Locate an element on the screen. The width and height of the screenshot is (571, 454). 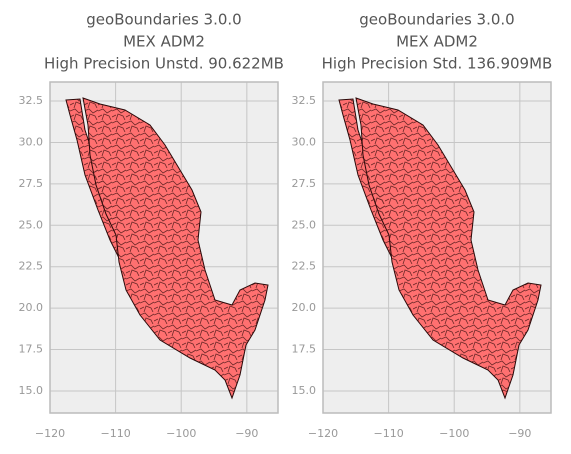
panel-title: High Precision Std. 136.909MB is located at coordinates (437, 64).